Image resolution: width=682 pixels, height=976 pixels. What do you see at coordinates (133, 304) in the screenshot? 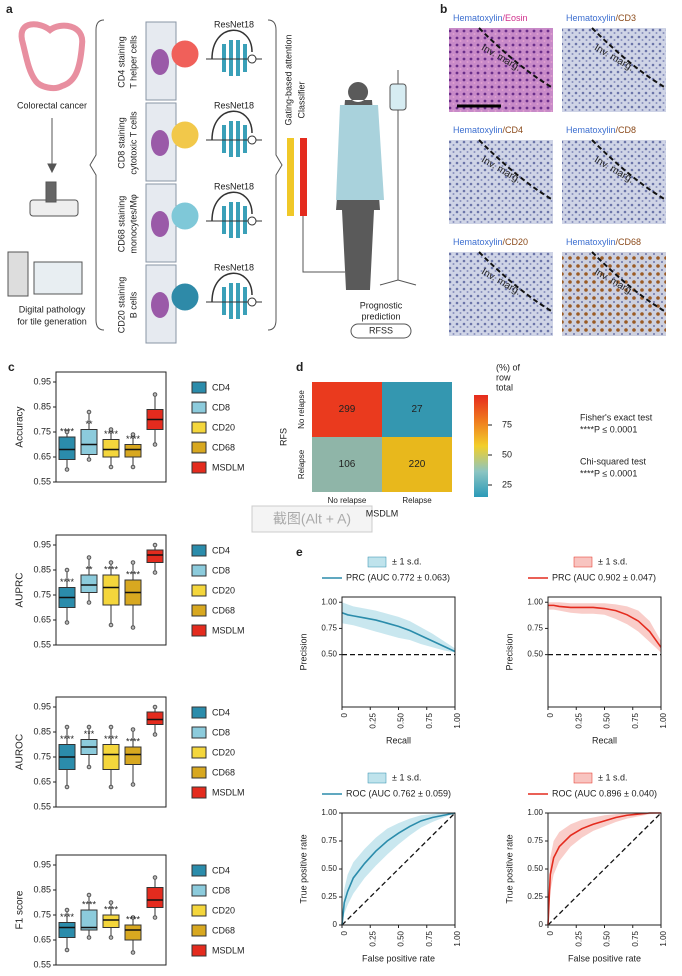
I see `stain-label: B cells` at bounding box center [133, 304].